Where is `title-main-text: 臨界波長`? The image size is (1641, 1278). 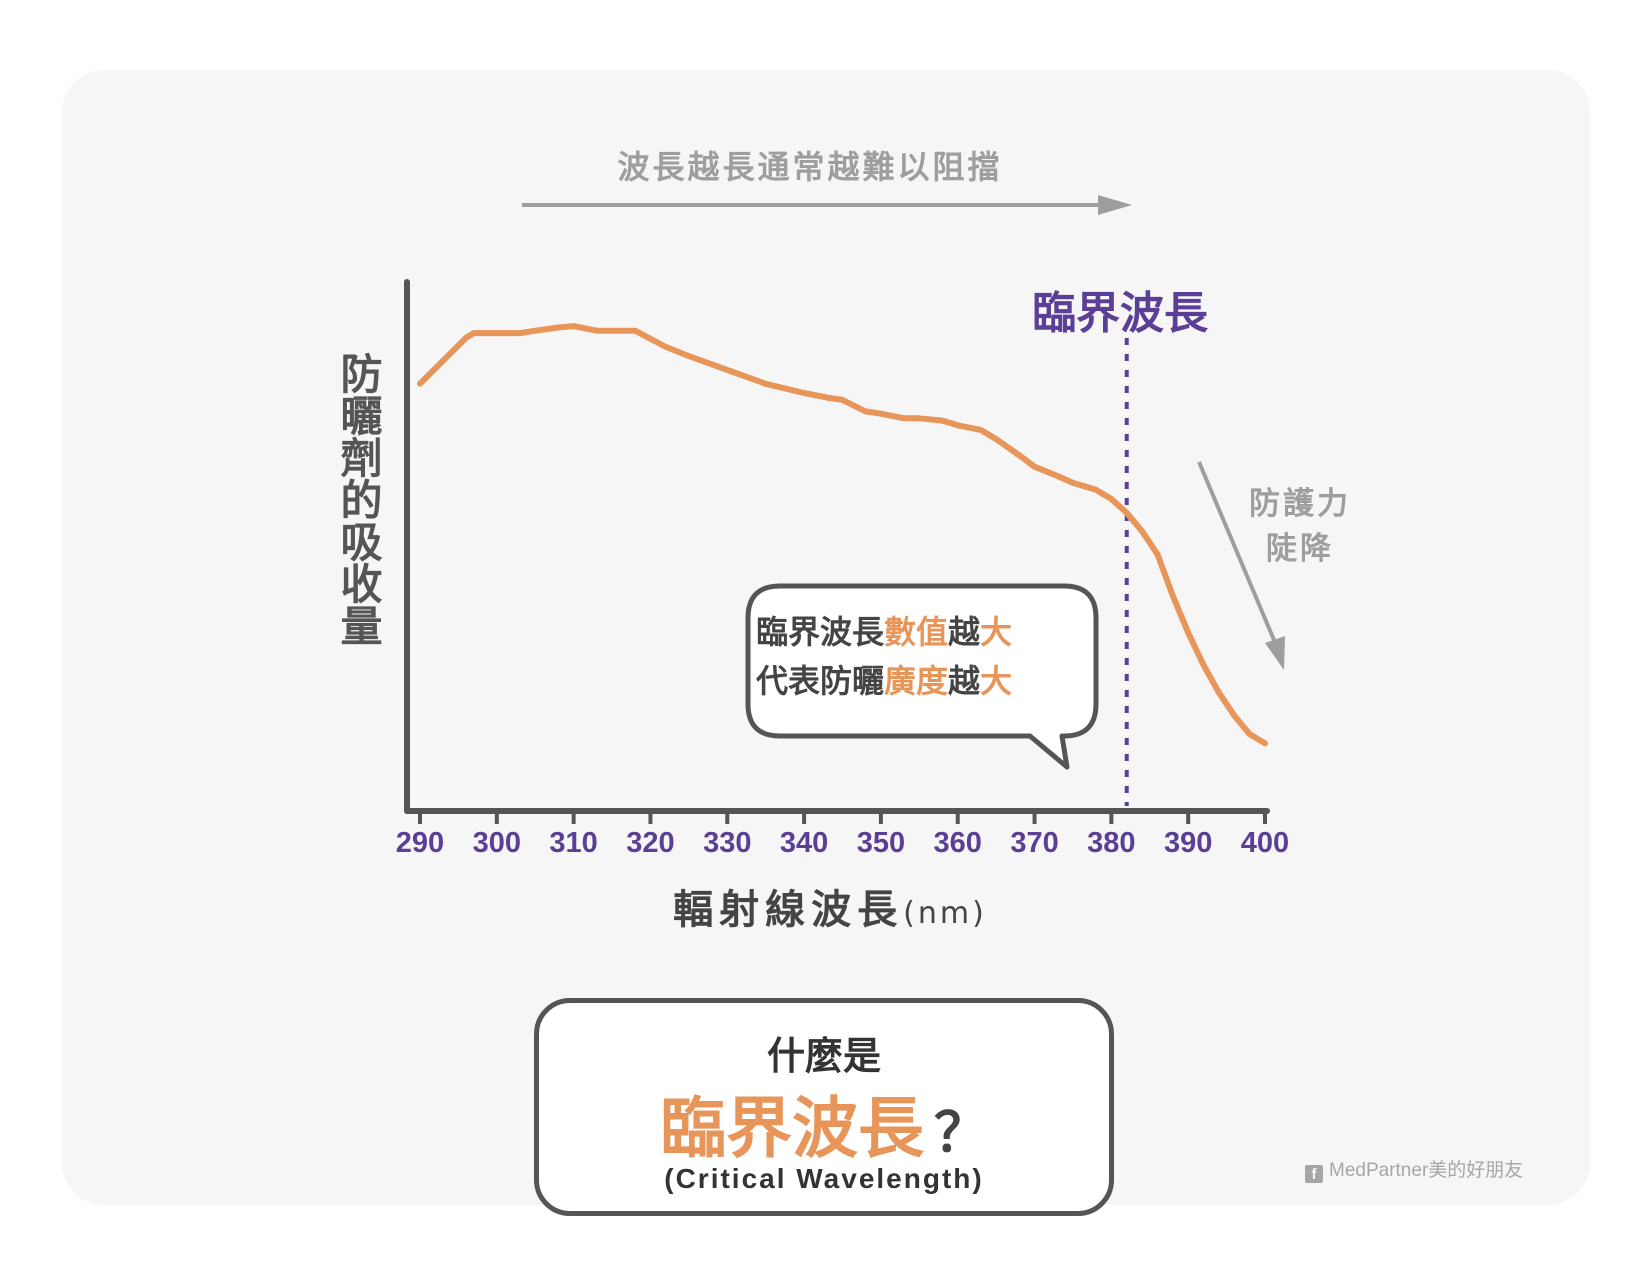
title-main-text: 臨界波長 is located at coordinates (792, 1128).